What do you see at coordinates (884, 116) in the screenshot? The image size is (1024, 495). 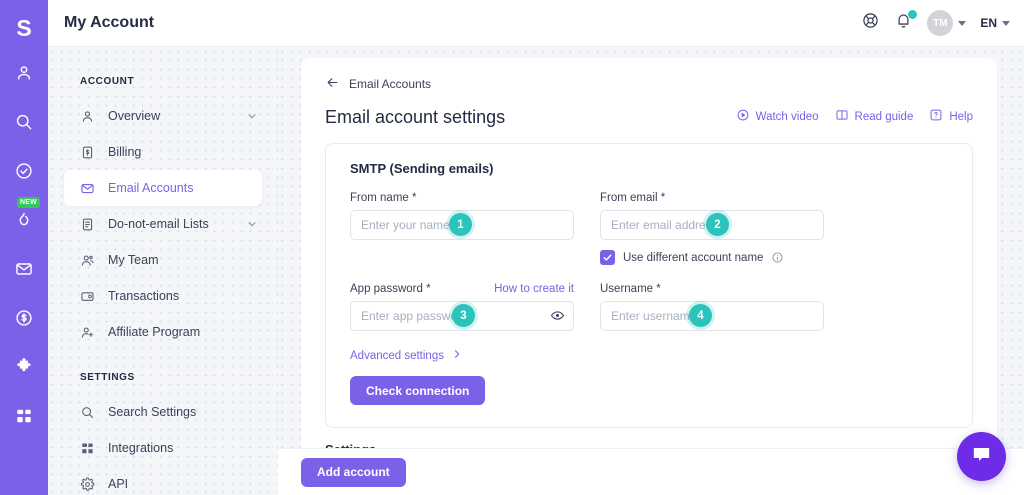 I see `helper-label: Read guide` at bounding box center [884, 116].